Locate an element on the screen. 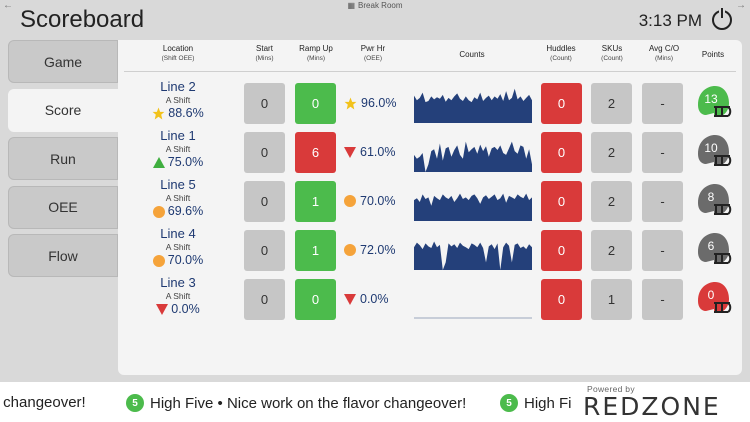 This screenshot has height=422, width=750. sidebar: Game Score Run OEE Flow is located at coordinates (63, 161).